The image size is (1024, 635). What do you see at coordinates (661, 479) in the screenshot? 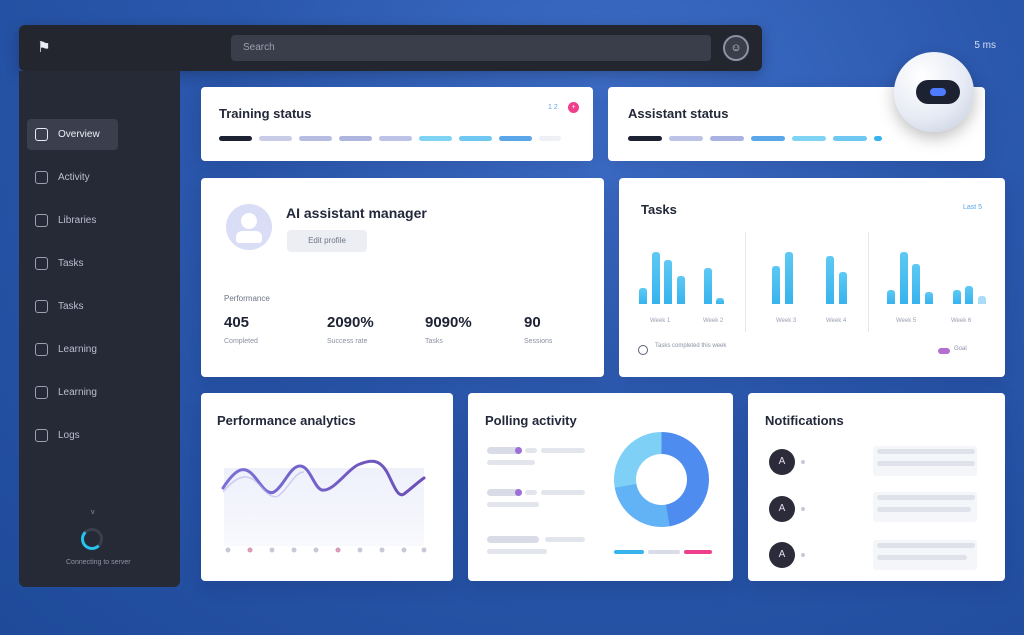
I see `polling-donut-chart` at bounding box center [661, 479].